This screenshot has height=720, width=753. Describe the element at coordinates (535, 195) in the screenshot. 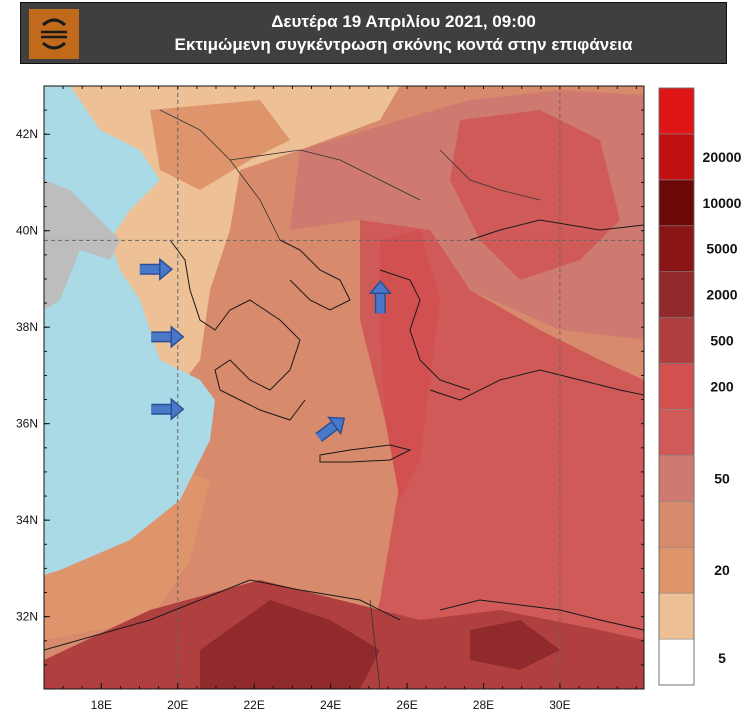

I see `dust-level-200-north` at that location.